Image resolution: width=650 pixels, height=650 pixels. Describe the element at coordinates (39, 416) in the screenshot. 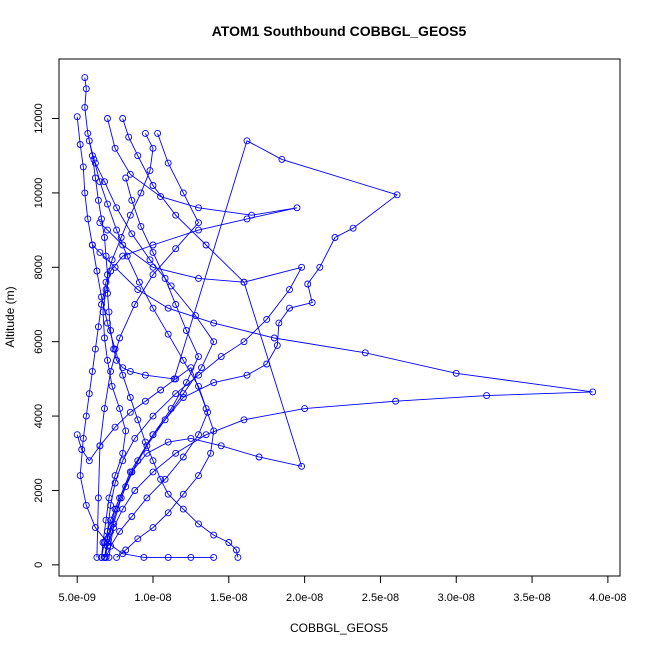

I see `y-tick-label: 4000` at that location.